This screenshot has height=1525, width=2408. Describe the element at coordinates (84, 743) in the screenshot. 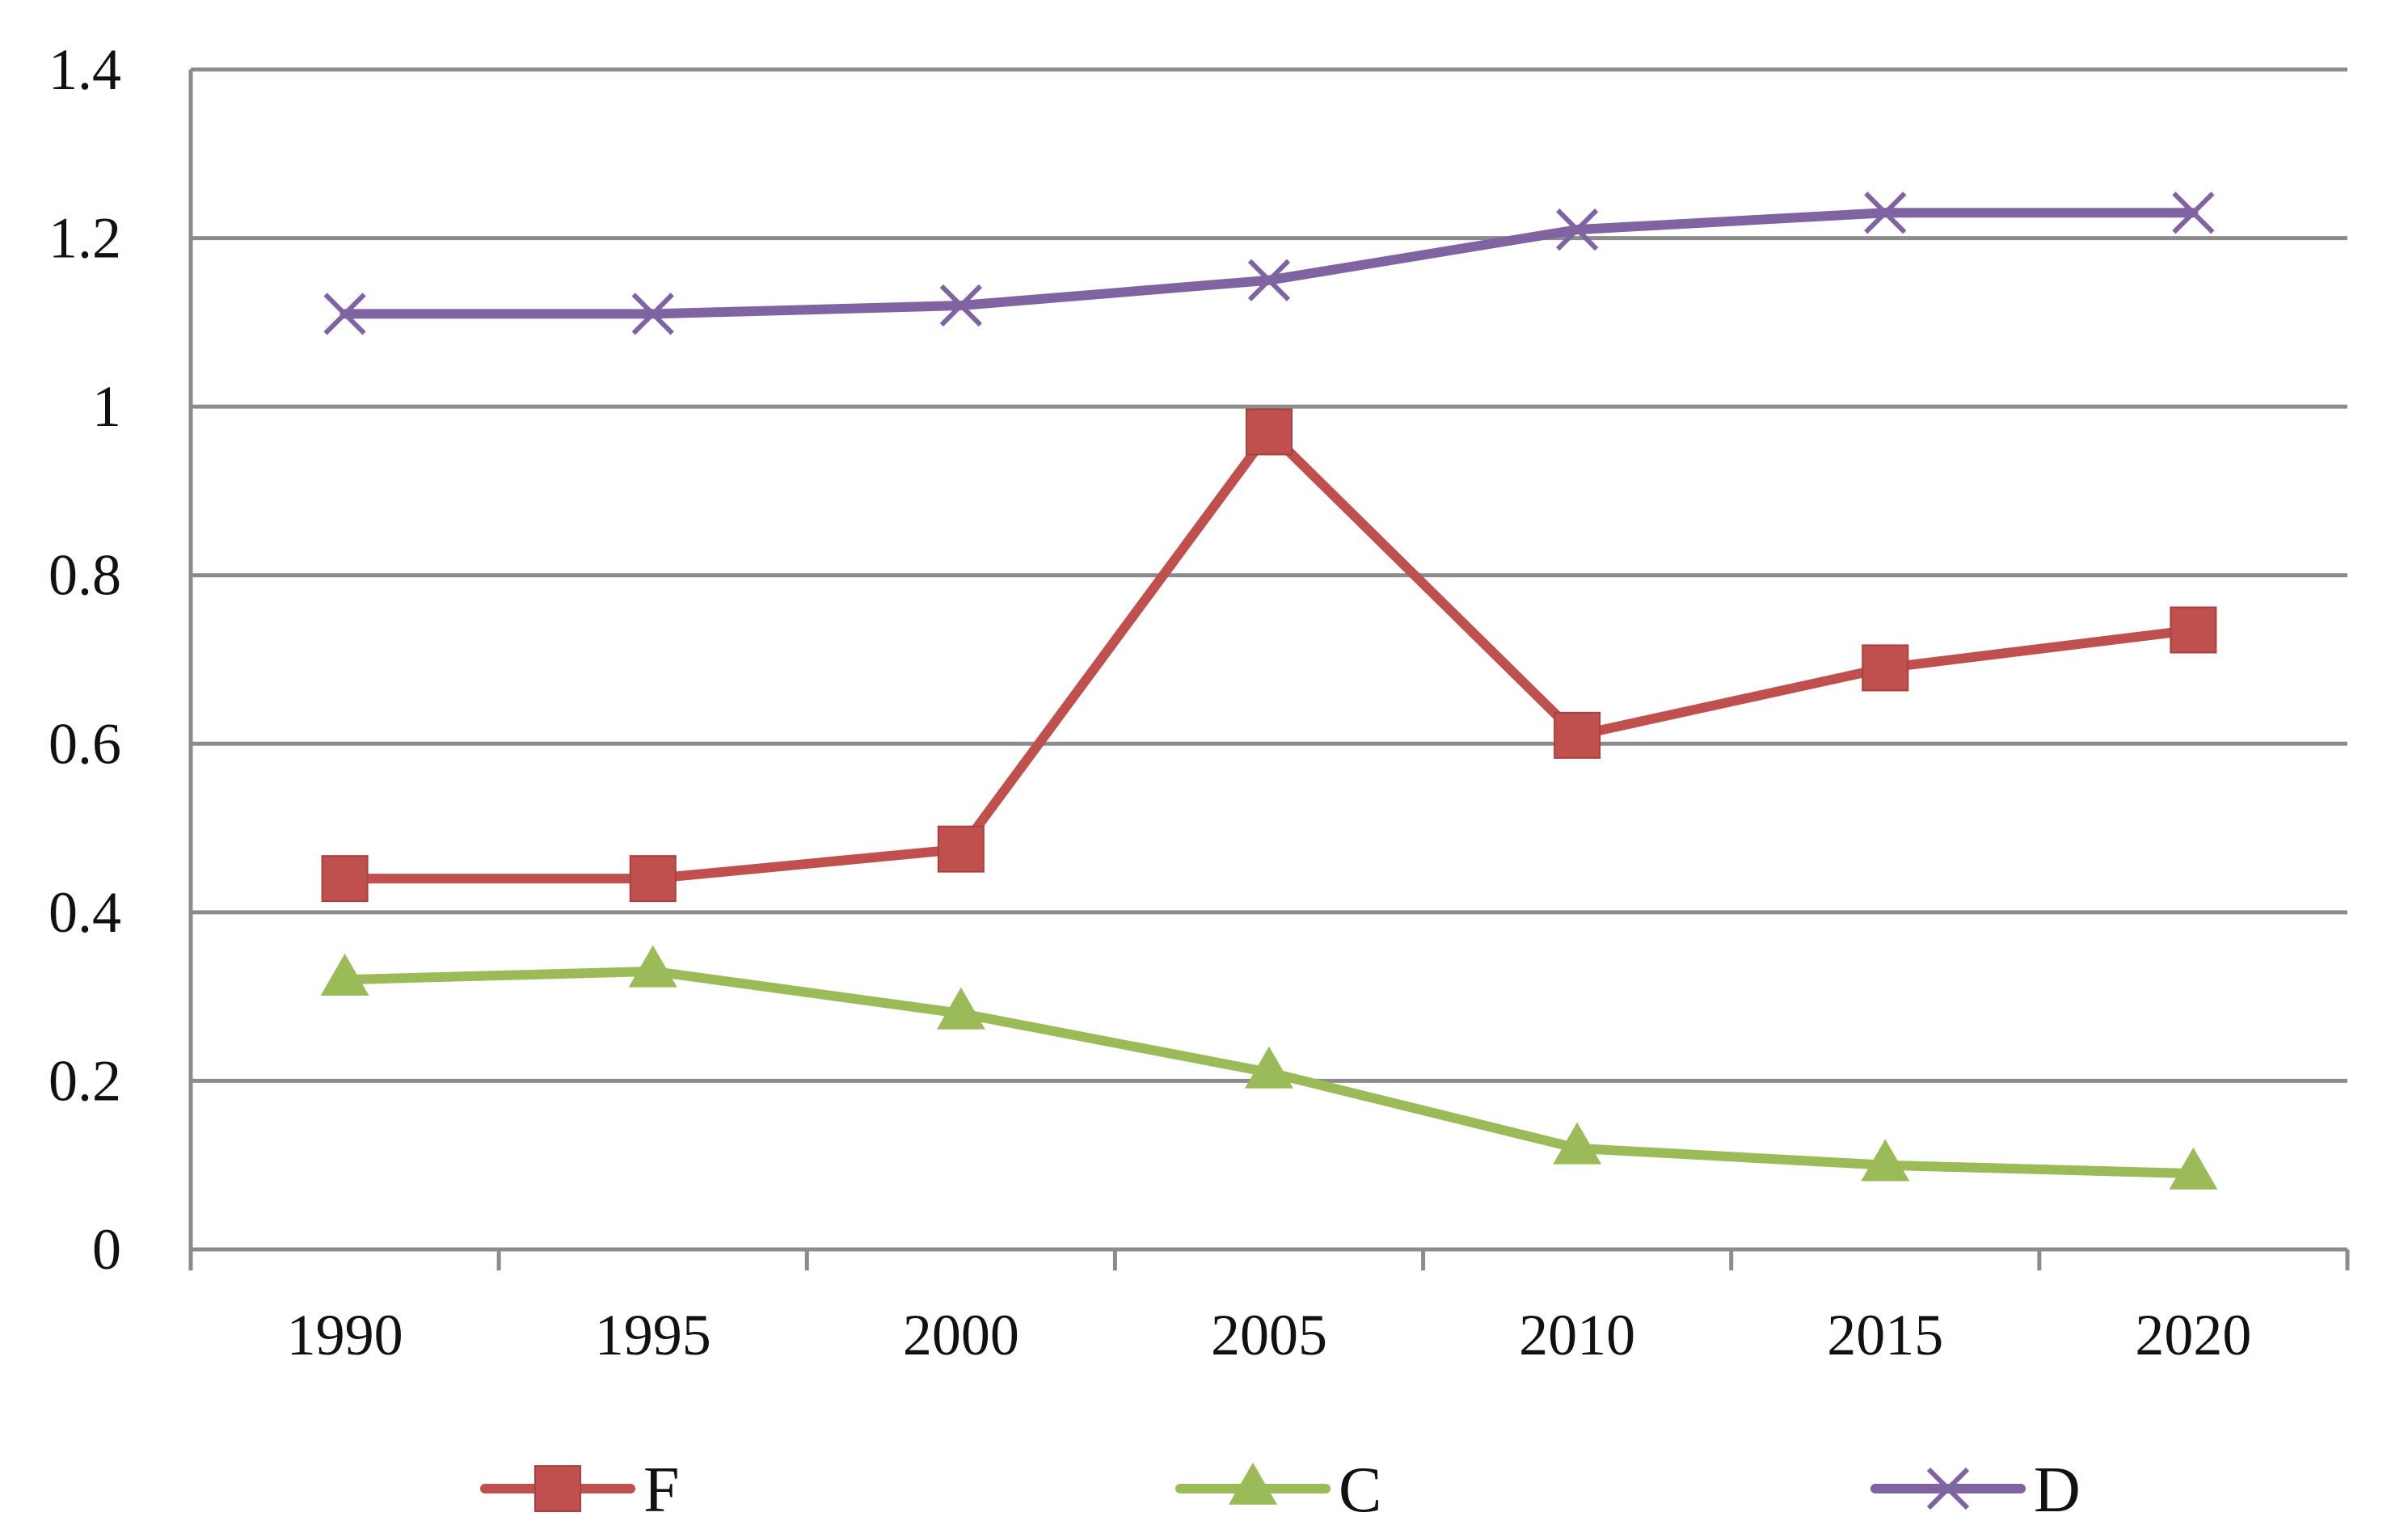

I see `y-tick-label: 0.6` at that location.